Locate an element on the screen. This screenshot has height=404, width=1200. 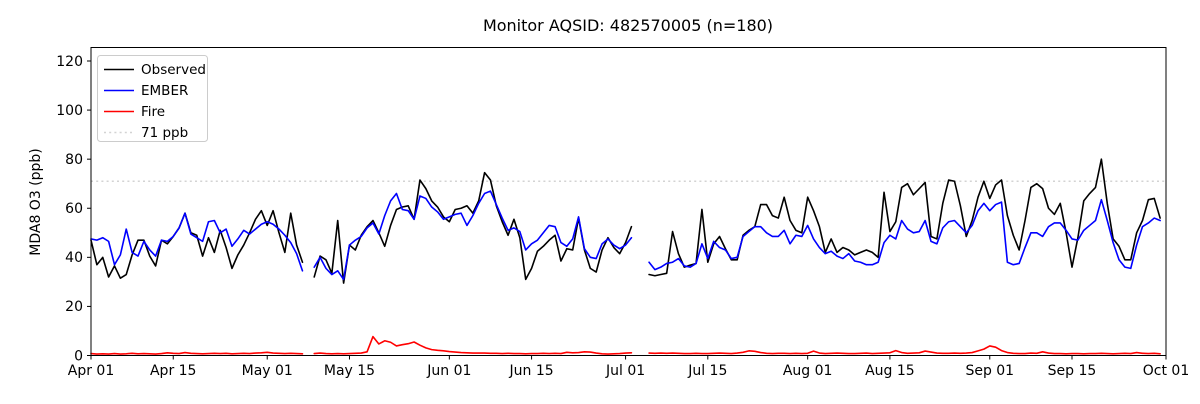
x-tick-label: Jun 01 is located at coordinates (448, 371).